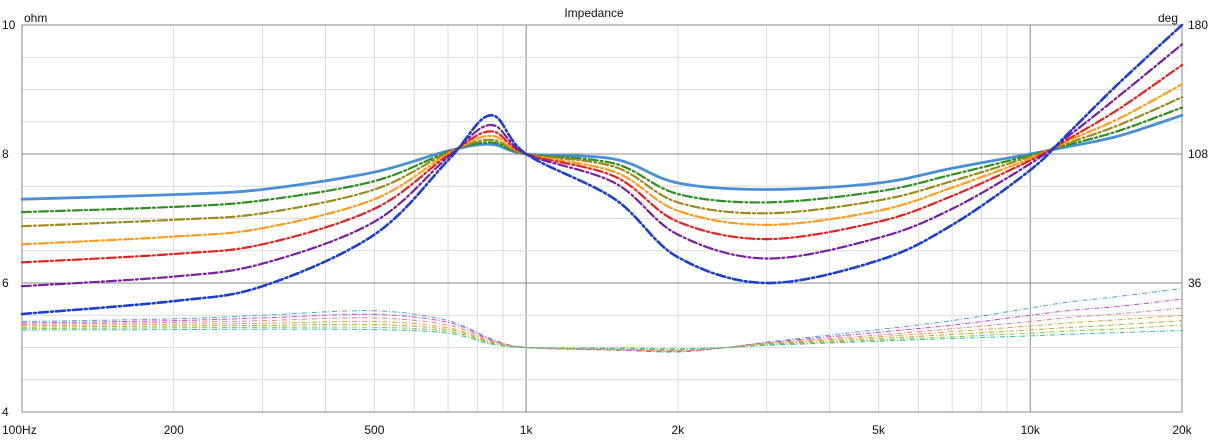 The height and width of the screenshot is (442, 1224). Describe the element at coordinates (1168, 18) in the screenshot. I see `right-axis-unit: deg` at that location.